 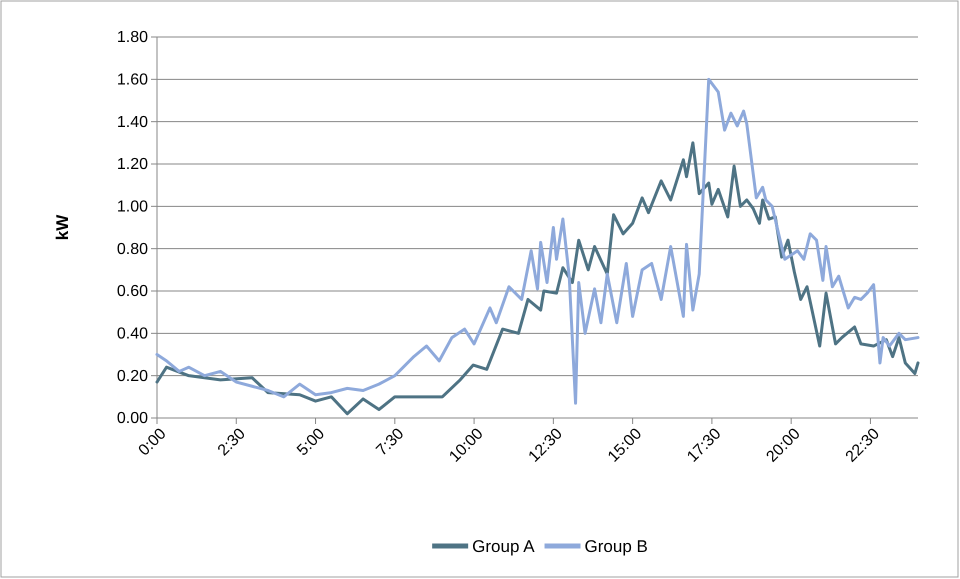 I want to click on legend-label: Group B, so click(x=616, y=546).